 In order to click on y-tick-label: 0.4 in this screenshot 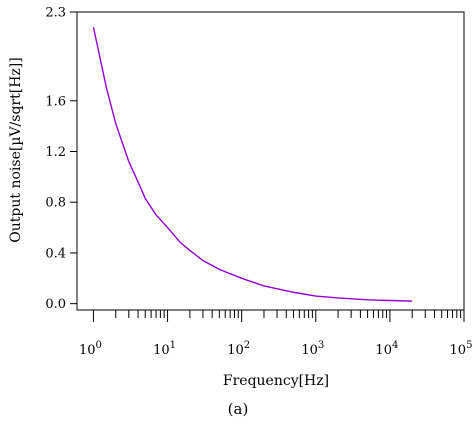, I will do `click(55, 253)`.